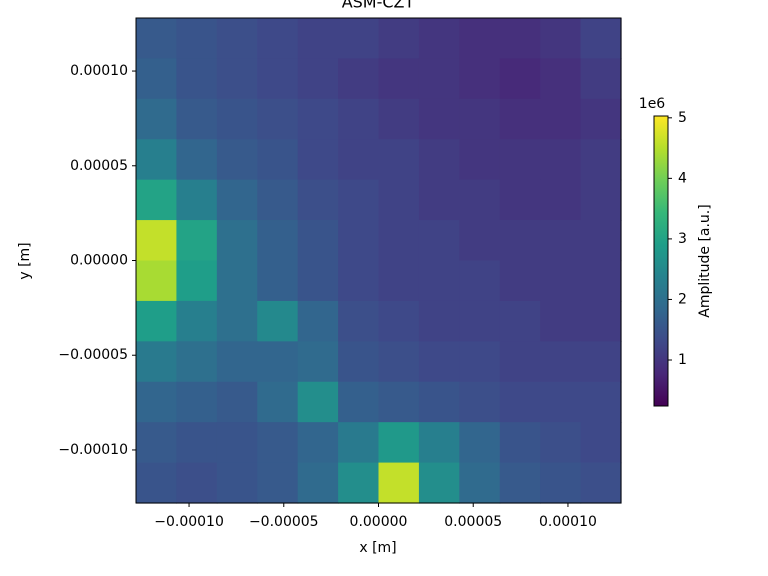 Image resolution: width=768 pixels, height=576 pixels. What do you see at coordinates (99, 261) in the screenshot?
I see `y-tick-label: 0.00000` at bounding box center [99, 261].